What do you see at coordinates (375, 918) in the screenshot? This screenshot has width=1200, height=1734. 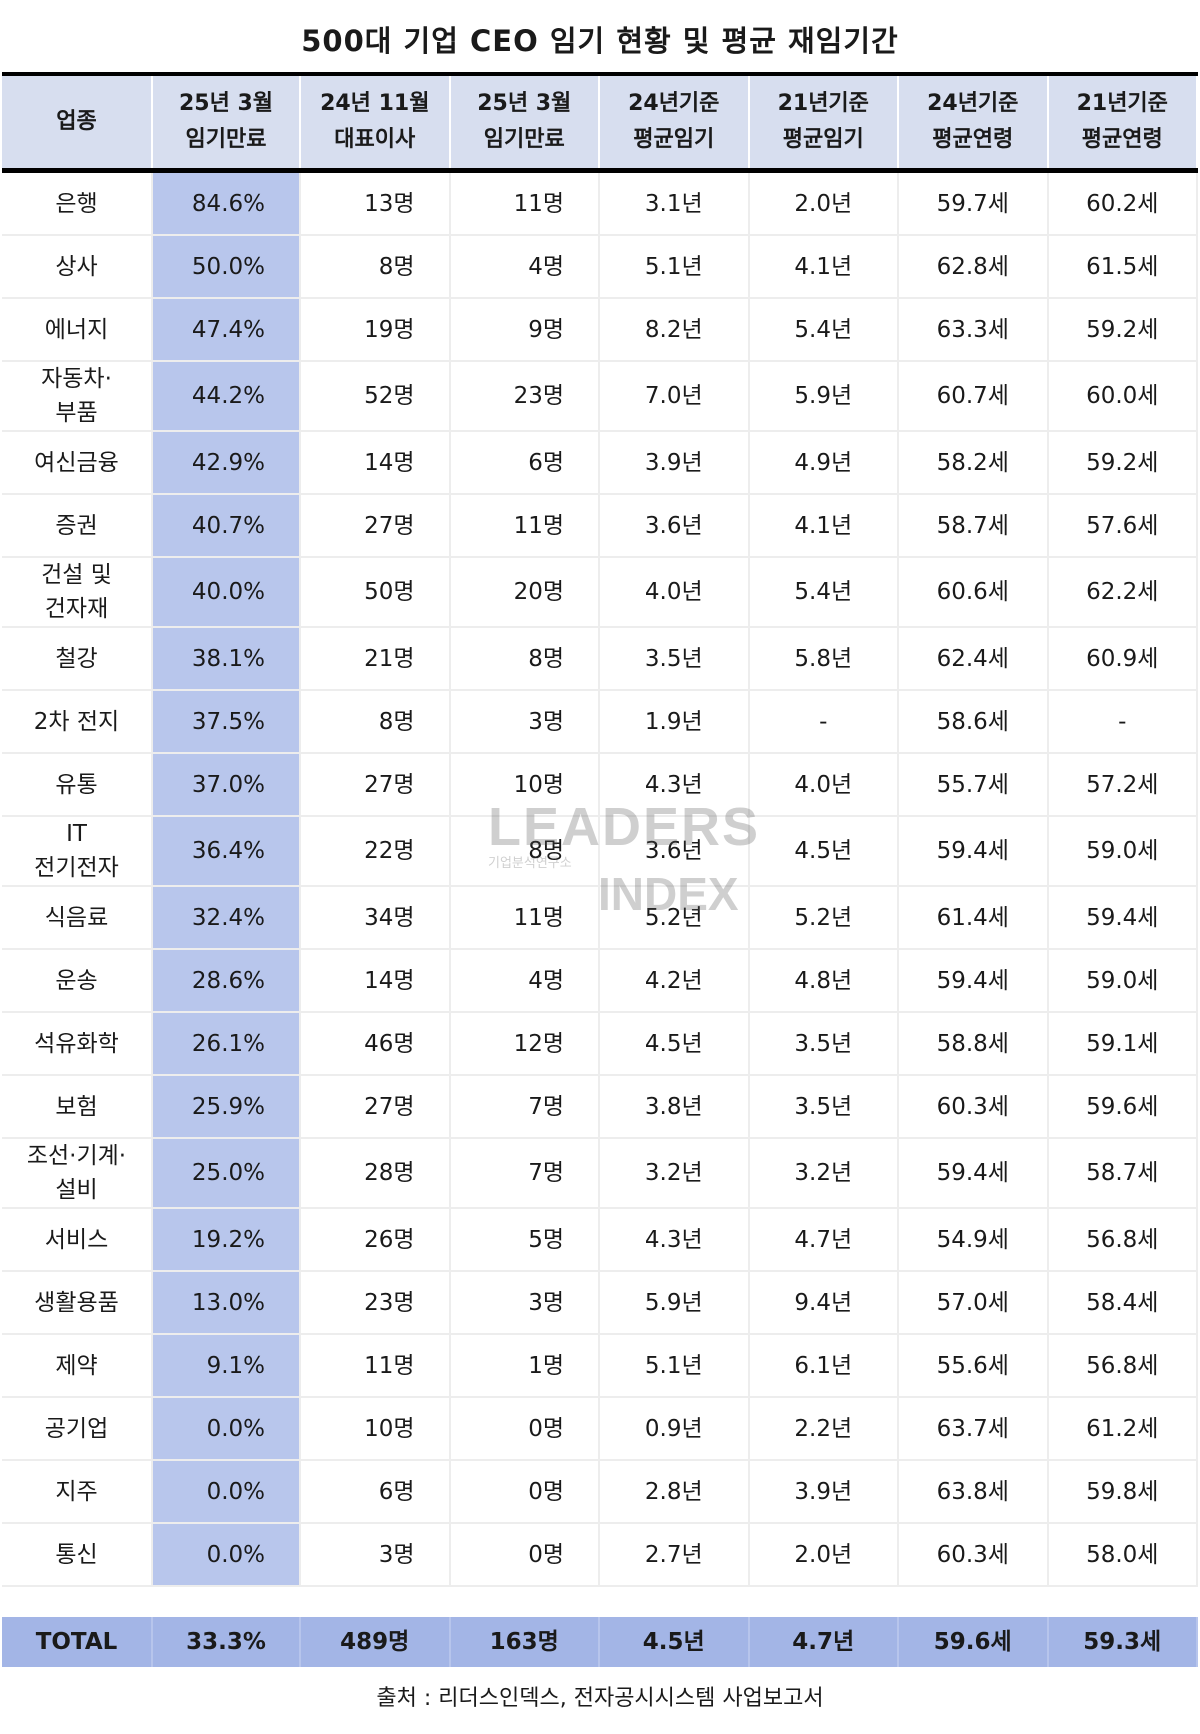 I see `ceo-count-cell: 34명` at bounding box center [375, 918].